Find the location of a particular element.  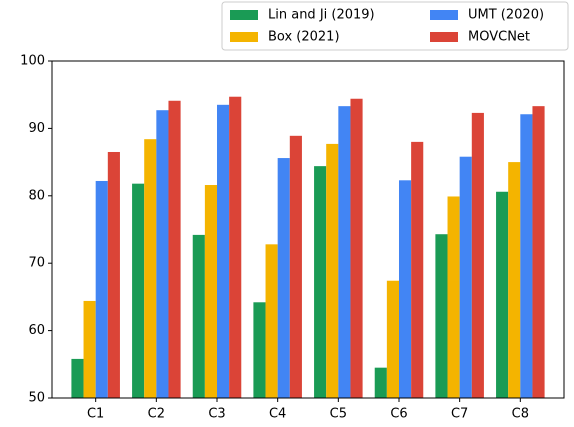

y-tick-label: 60 is located at coordinates (36, 330).